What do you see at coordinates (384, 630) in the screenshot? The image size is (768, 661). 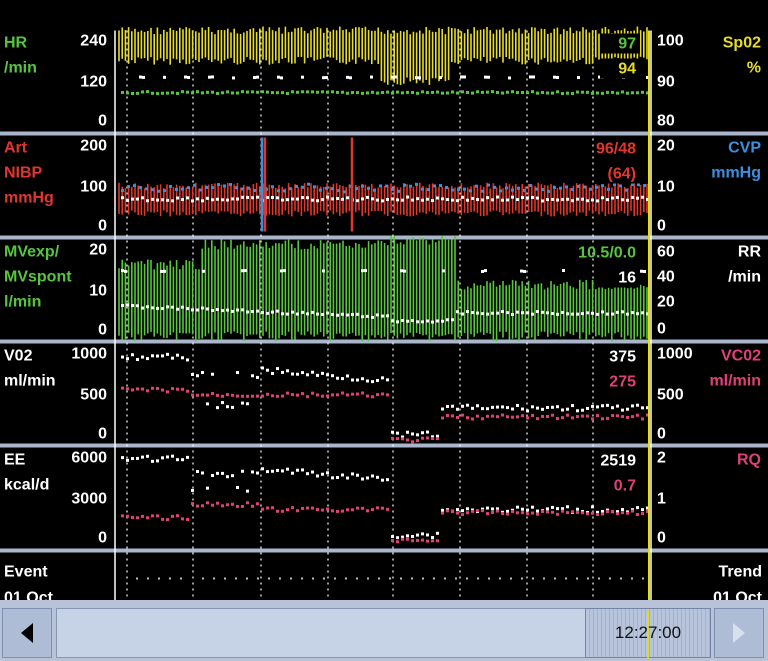 I see `trend-scrollbar: 12:27:00` at bounding box center [384, 630].